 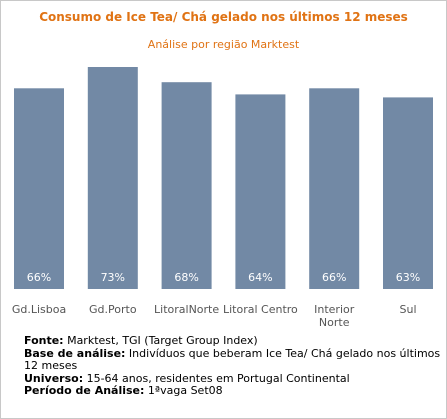 I want to click on x-tick-label: LitoralNorte, so click(x=186, y=309).